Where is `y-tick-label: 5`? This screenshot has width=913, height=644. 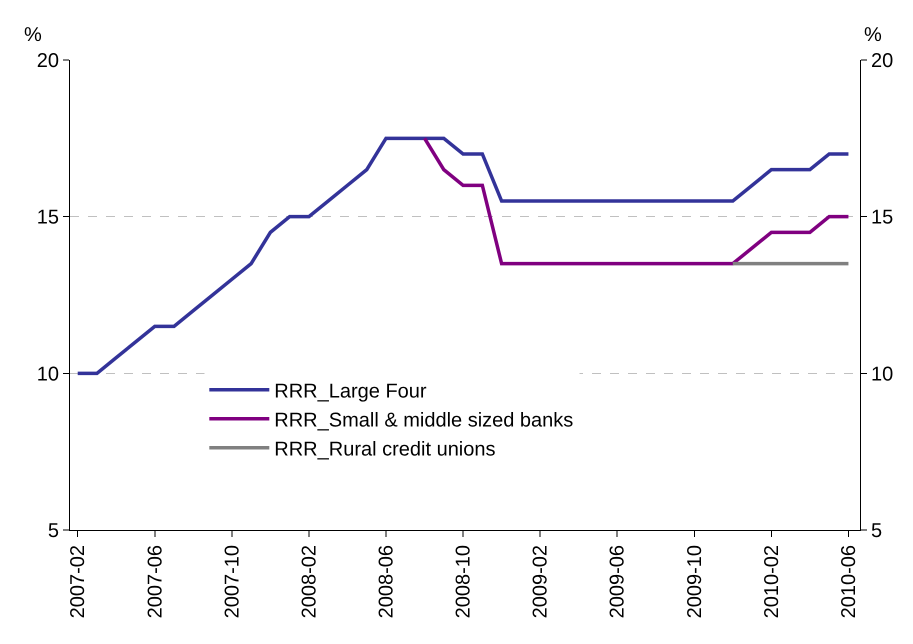
y-tick-label: 5 is located at coordinates (53, 531).